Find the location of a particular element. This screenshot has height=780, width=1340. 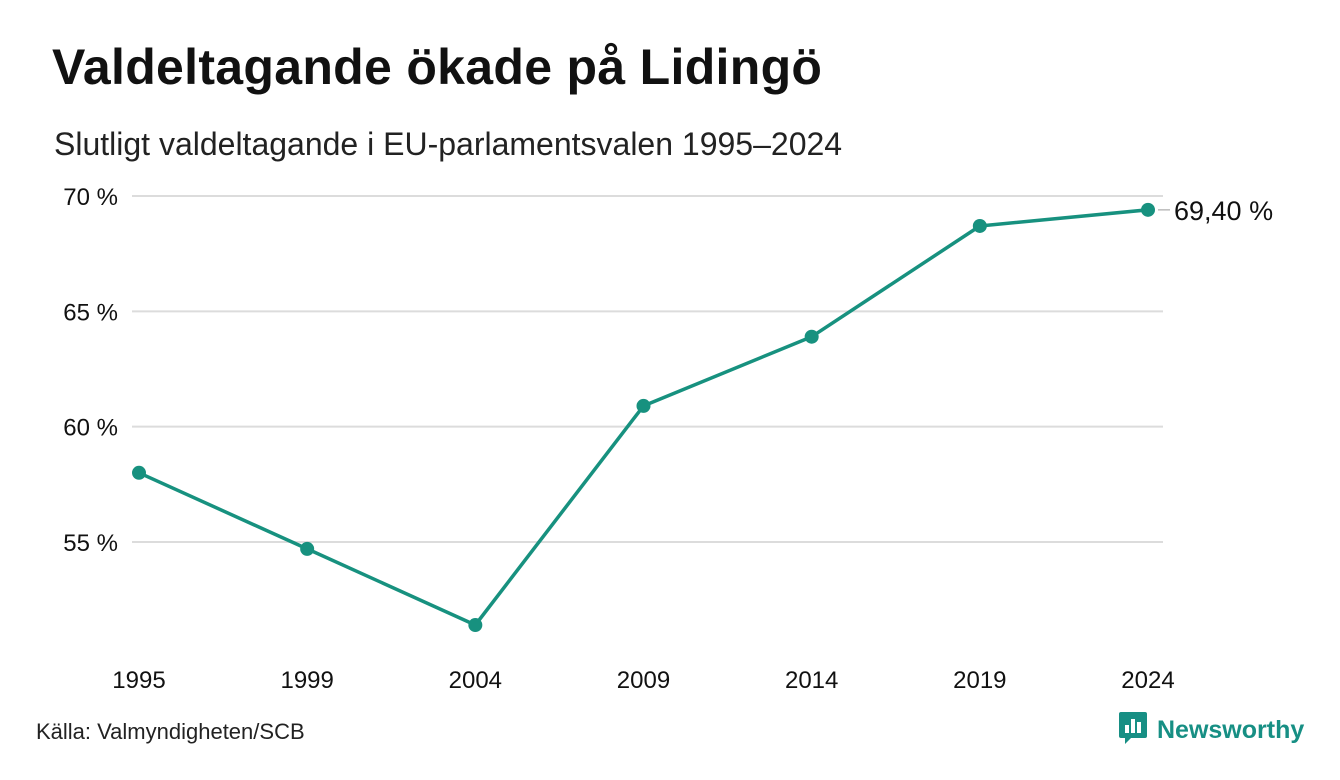

x-tick-label: 2004 is located at coordinates (475, 680).